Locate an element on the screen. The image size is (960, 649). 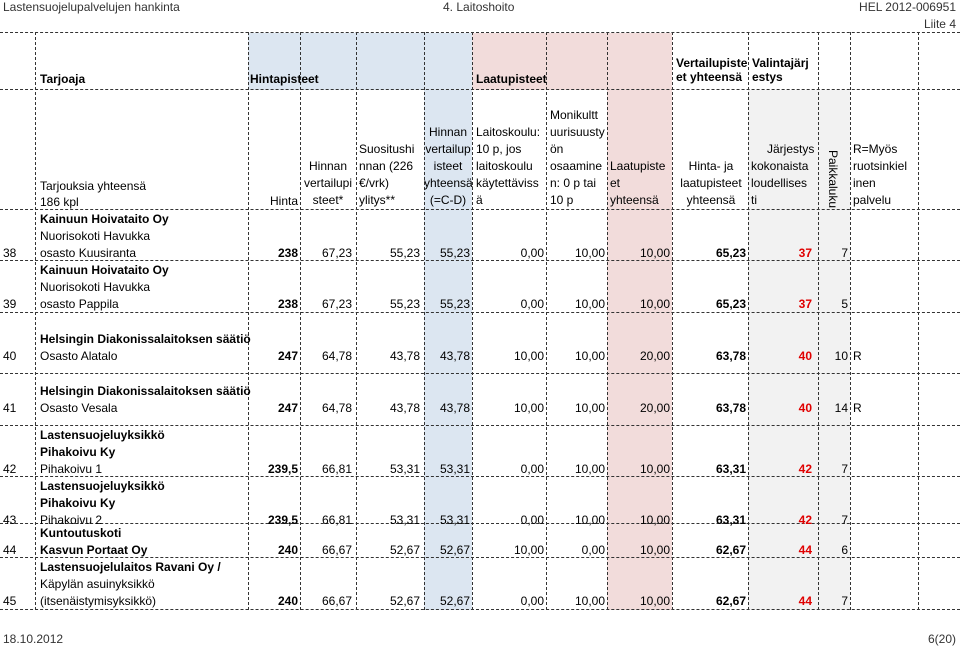
rank-cell: 42 is located at coordinates (805, 469).